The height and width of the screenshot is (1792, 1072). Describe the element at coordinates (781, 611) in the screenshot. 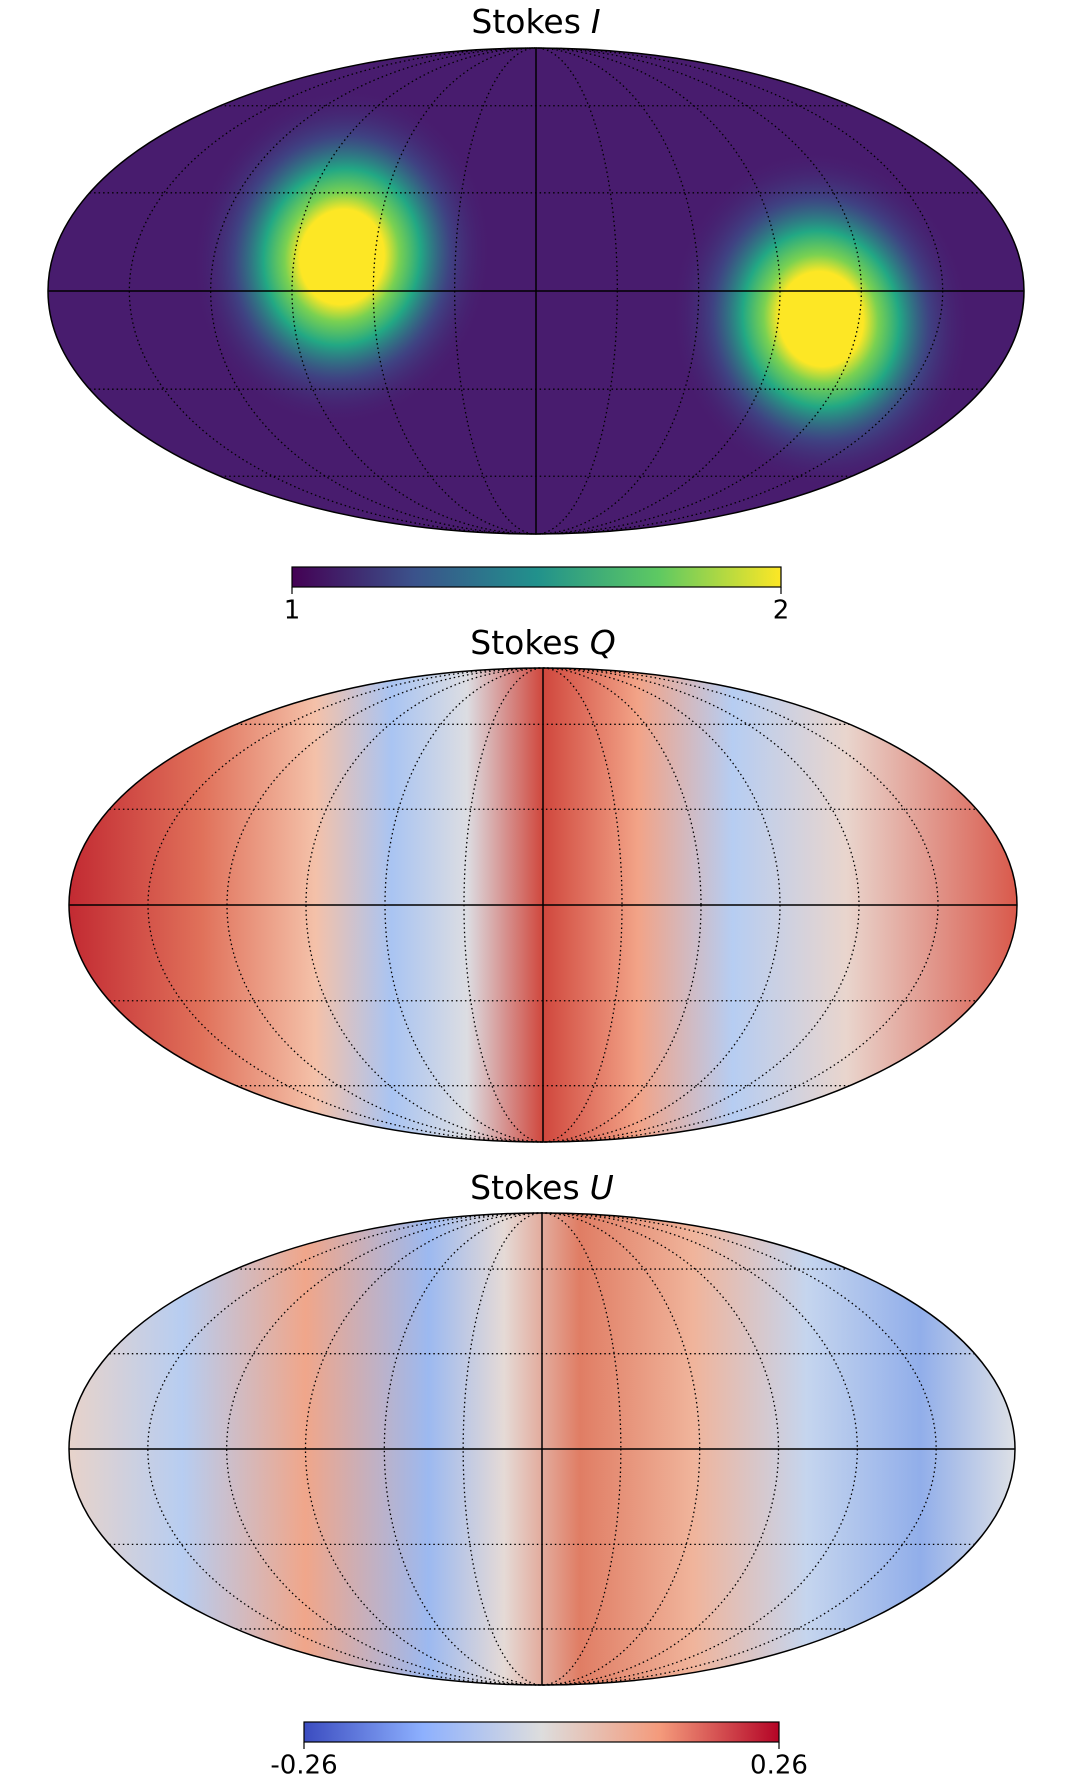

I see `colorbar-tick-label: 2` at that location.